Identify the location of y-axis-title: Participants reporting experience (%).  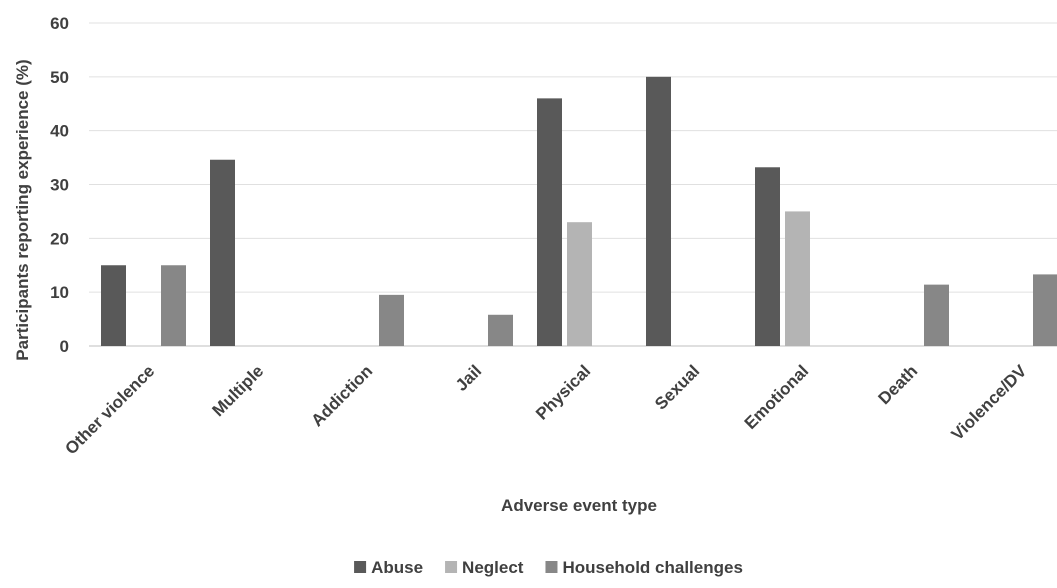
(22, 209).